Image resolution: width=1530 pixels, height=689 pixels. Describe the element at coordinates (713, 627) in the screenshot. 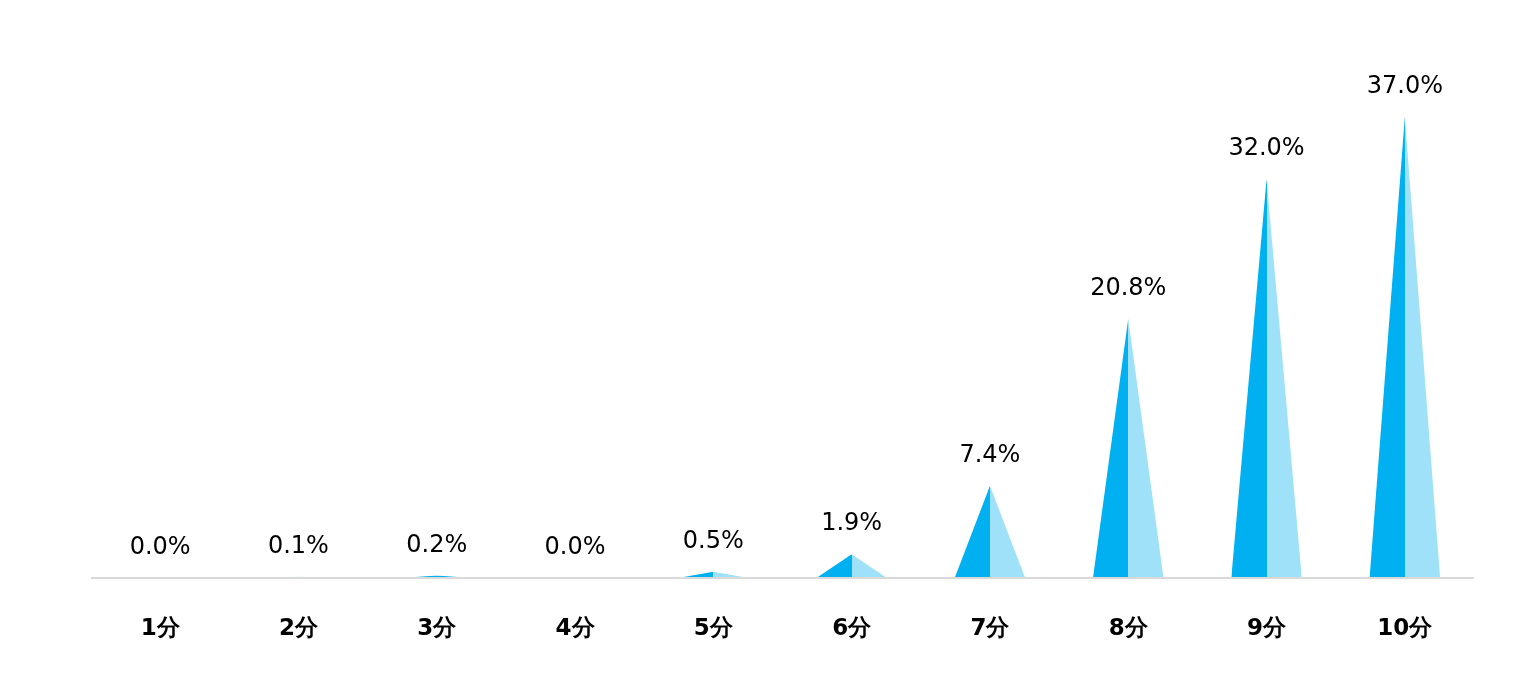

I see `x-tick-label: 5分` at that location.